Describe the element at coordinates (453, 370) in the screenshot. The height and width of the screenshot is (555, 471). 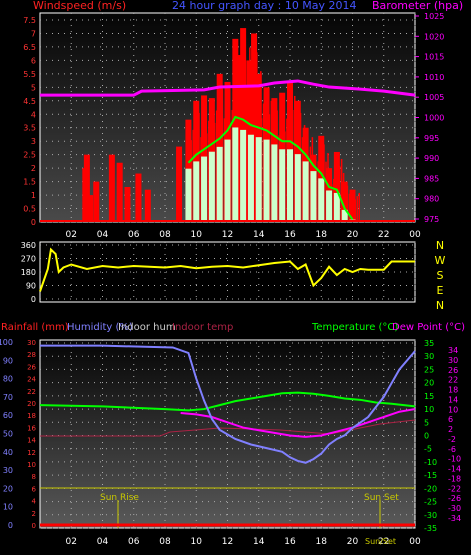
I see `dew-tick: 26` at that location.